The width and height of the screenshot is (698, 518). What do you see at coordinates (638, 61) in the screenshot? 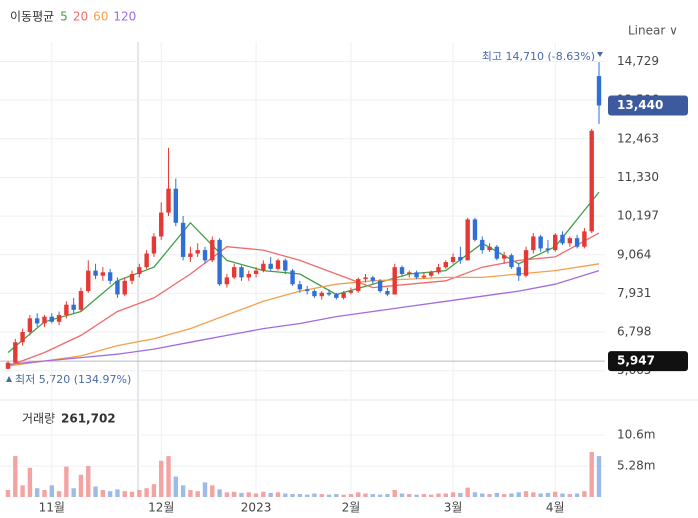
I see `y-tick-label: 14,729` at bounding box center [638, 61].